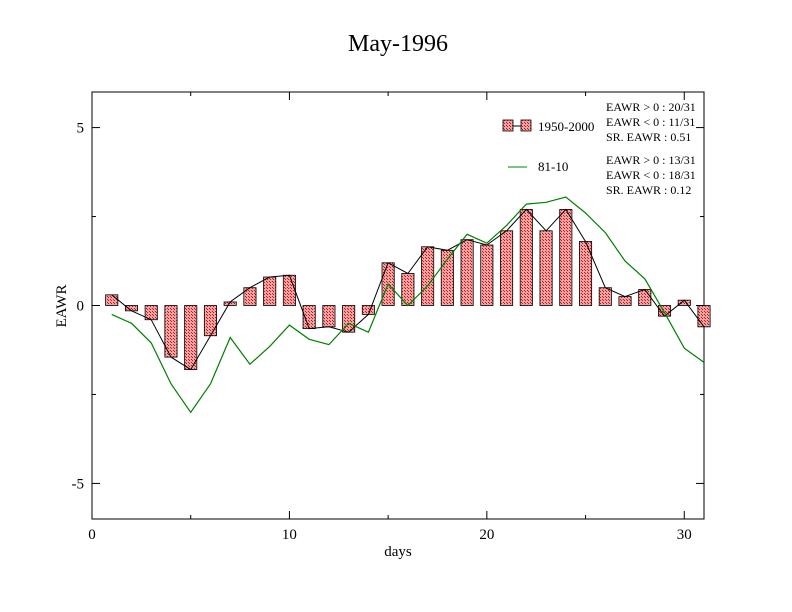 Image resolution: width=792 pixels, height=612 pixels. Describe the element at coordinates (651, 160) in the screenshot. I see `stat-positive-81-10: EAWR > 0 : 13/31` at that location.